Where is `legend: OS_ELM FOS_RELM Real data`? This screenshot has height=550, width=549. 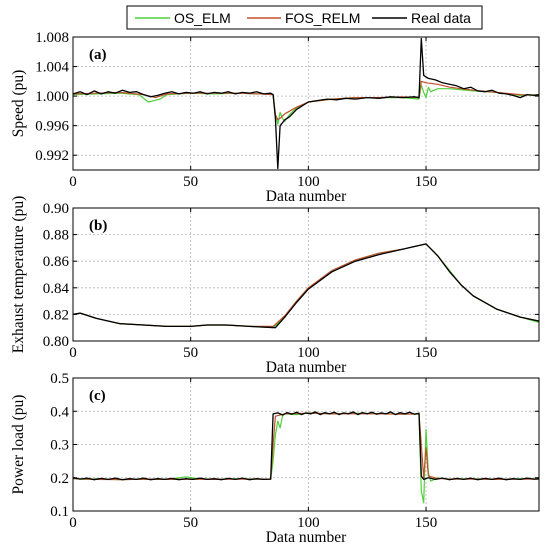 legend: OS_ELM FOS_RELM Real data is located at coordinates (304, 17).